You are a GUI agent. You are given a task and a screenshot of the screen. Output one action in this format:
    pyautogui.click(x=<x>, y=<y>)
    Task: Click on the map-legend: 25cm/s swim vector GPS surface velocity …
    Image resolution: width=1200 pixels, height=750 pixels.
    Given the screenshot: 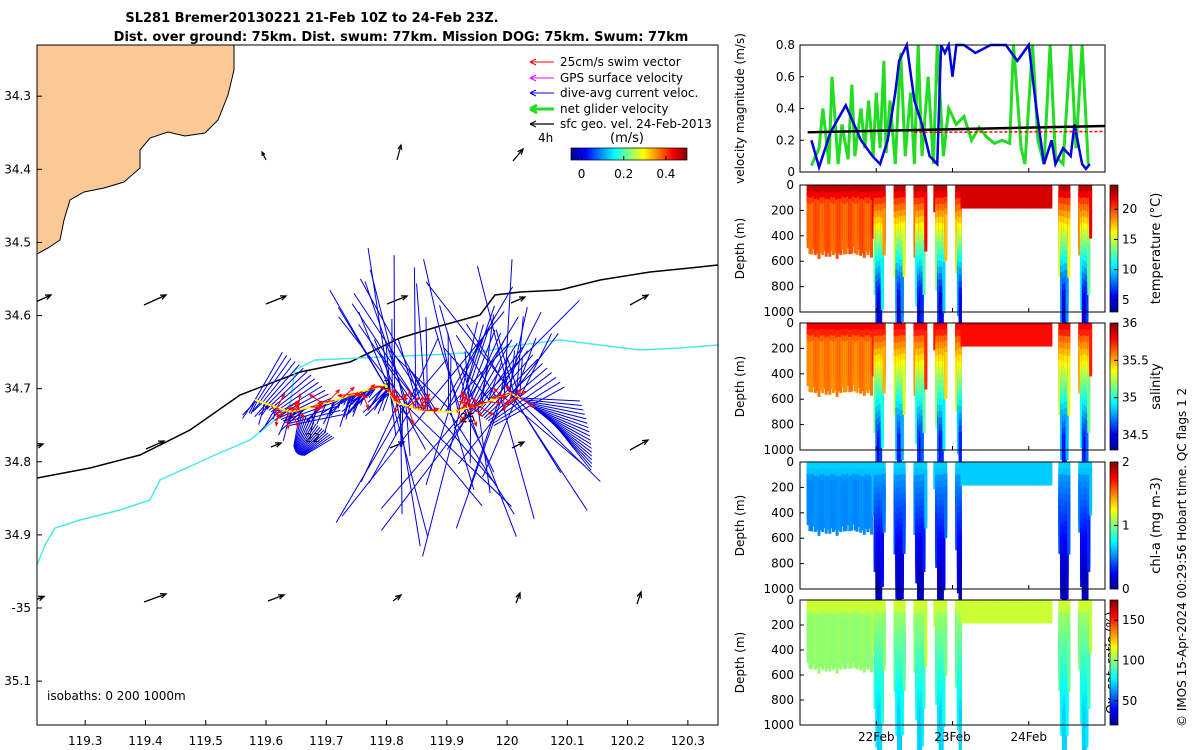 What is the action you would take?
    pyautogui.click(x=620, y=118)
    